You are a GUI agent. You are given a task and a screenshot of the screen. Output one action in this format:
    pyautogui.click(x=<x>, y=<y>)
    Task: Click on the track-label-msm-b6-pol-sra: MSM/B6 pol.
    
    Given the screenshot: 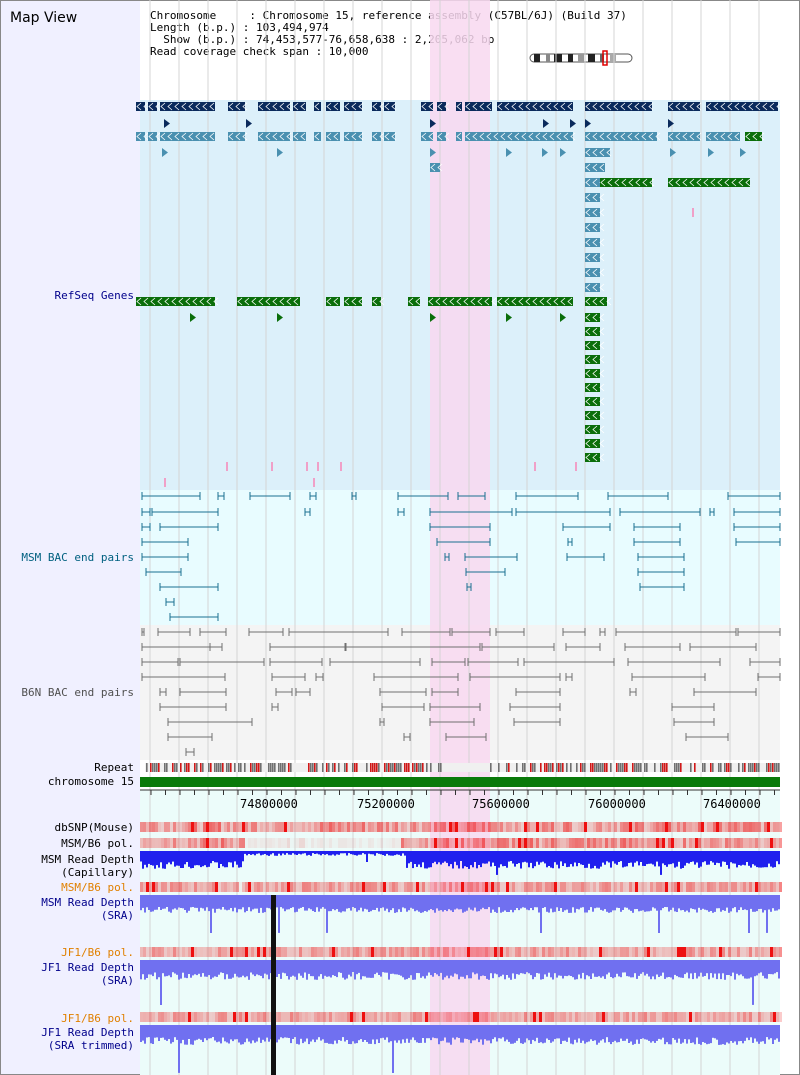 What is the action you would take?
    pyautogui.click(x=97, y=887)
    